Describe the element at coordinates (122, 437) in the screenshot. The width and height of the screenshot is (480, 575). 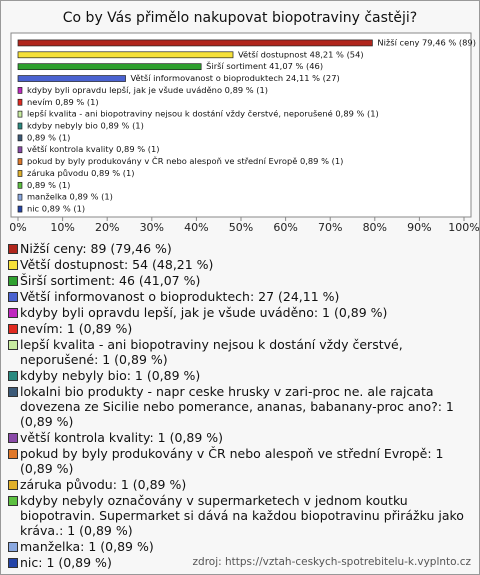
I see `legend-label: větší kontrola kvality: 1 (0,89 %)` at that location.